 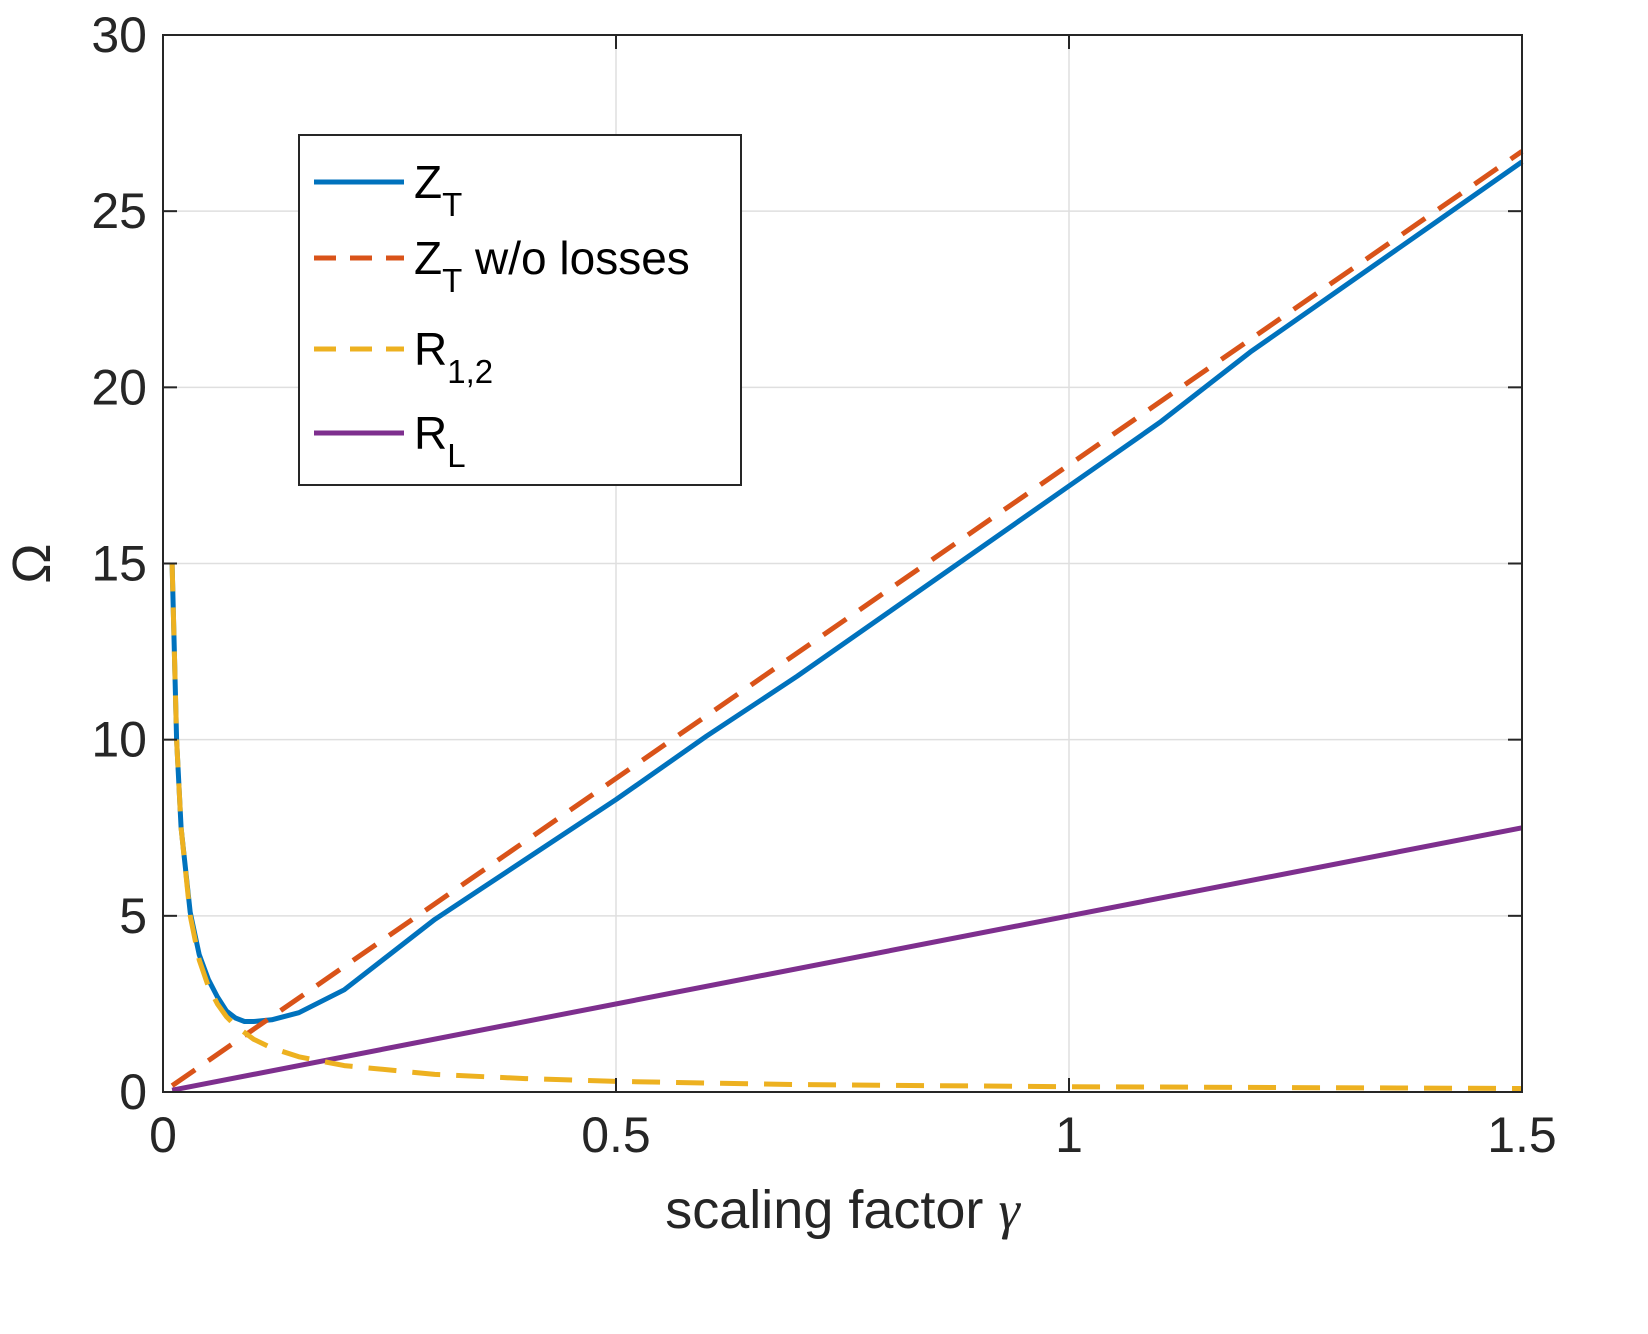 I want to click on legend-box, so click(x=520, y=310).